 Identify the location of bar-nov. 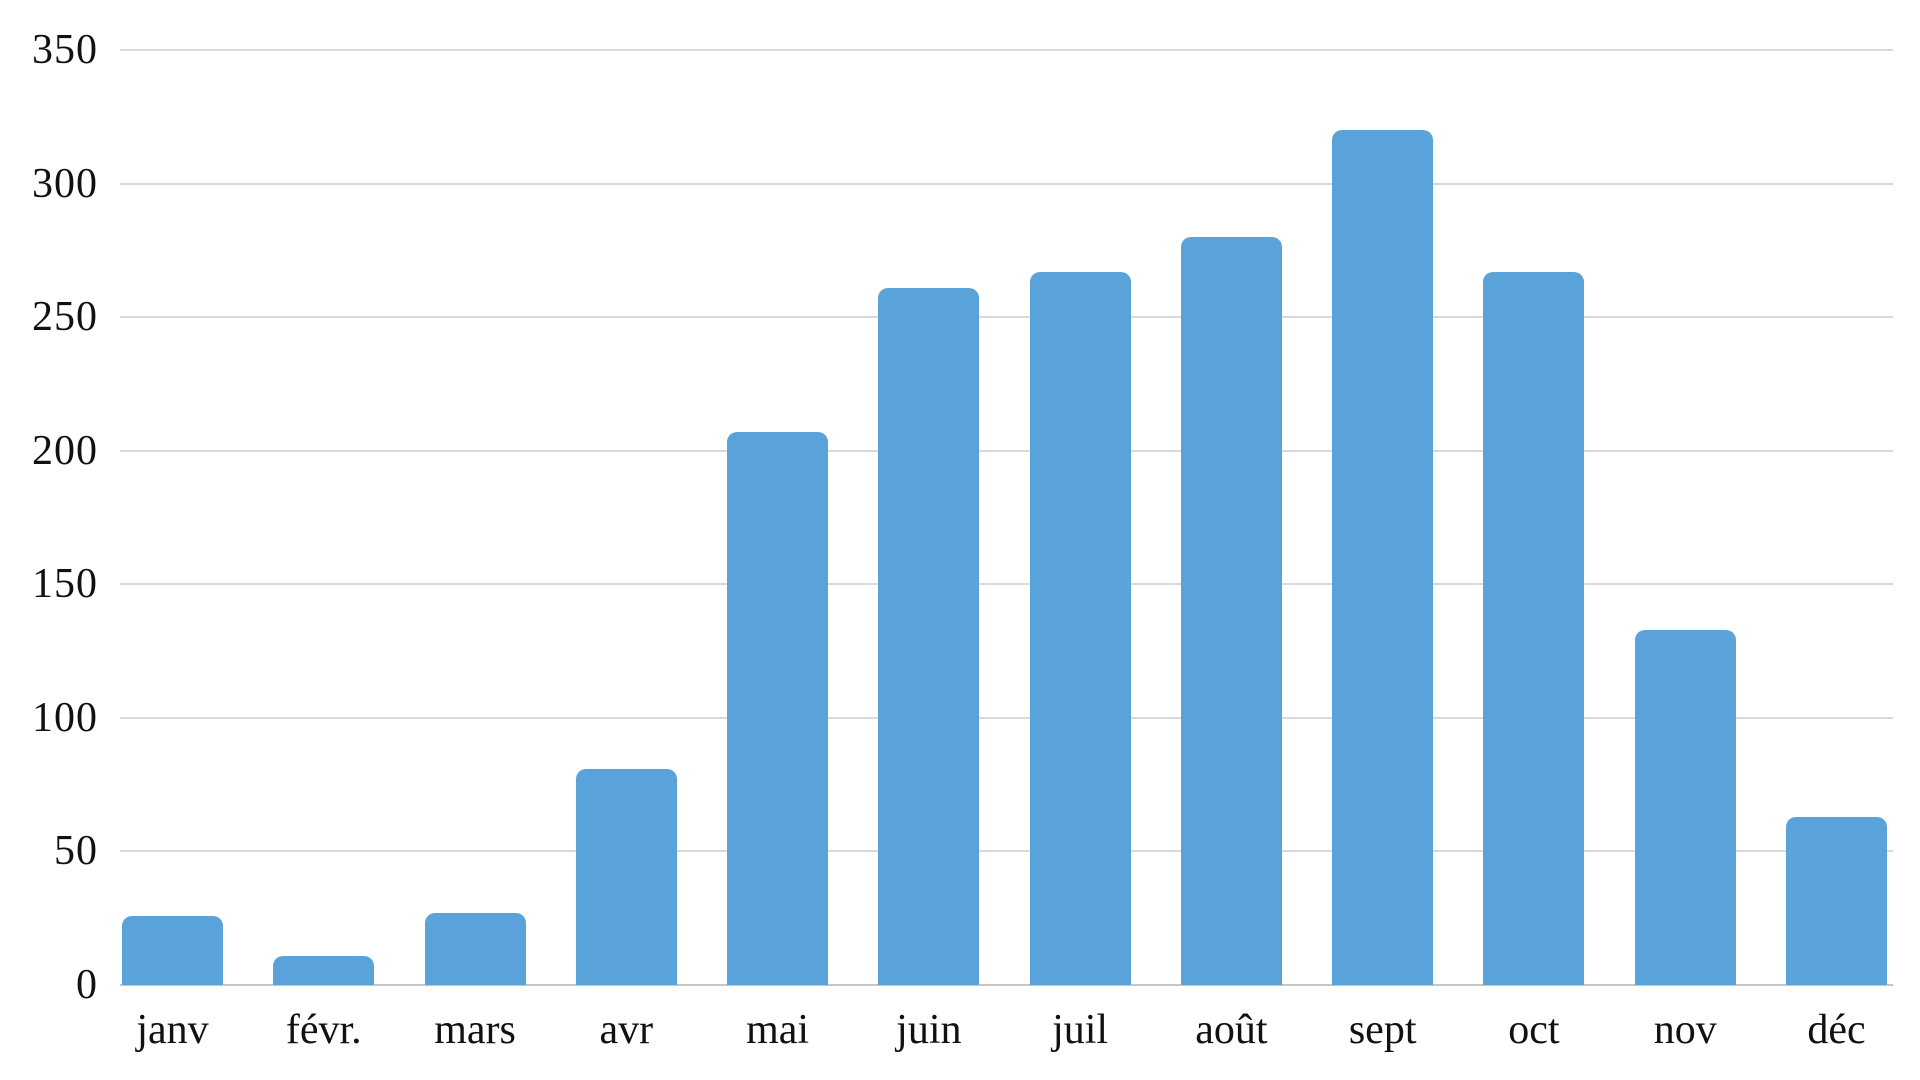
(1685, 807).